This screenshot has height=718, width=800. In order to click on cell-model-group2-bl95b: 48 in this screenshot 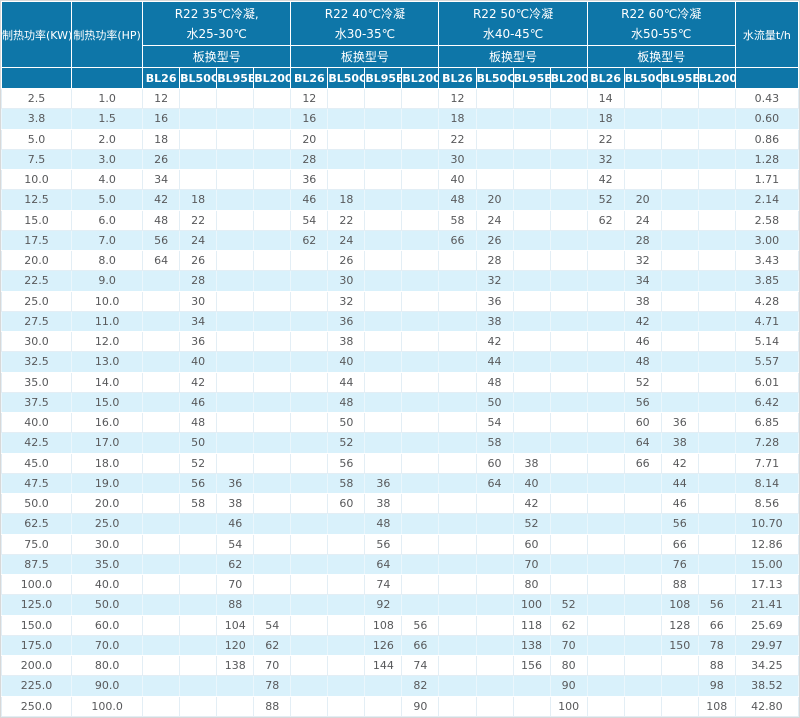, I will do `click(383, 524)`.